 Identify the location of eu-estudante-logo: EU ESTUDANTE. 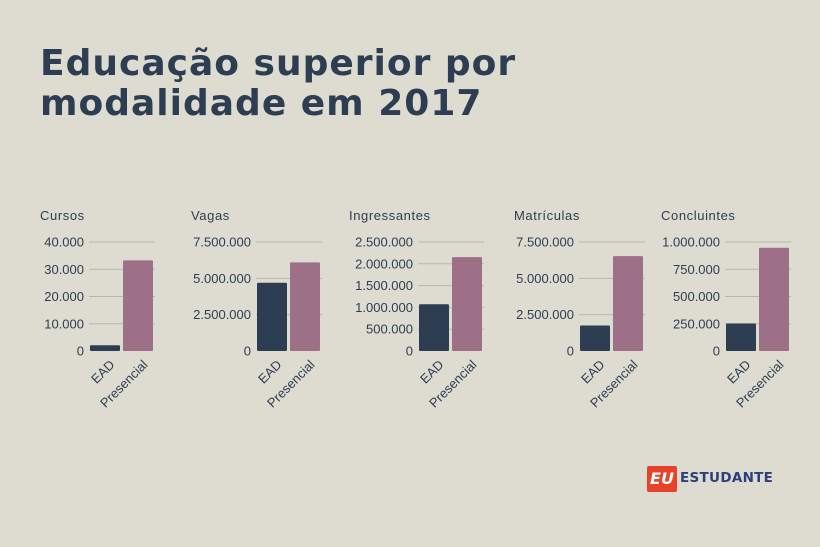
(710, 480).